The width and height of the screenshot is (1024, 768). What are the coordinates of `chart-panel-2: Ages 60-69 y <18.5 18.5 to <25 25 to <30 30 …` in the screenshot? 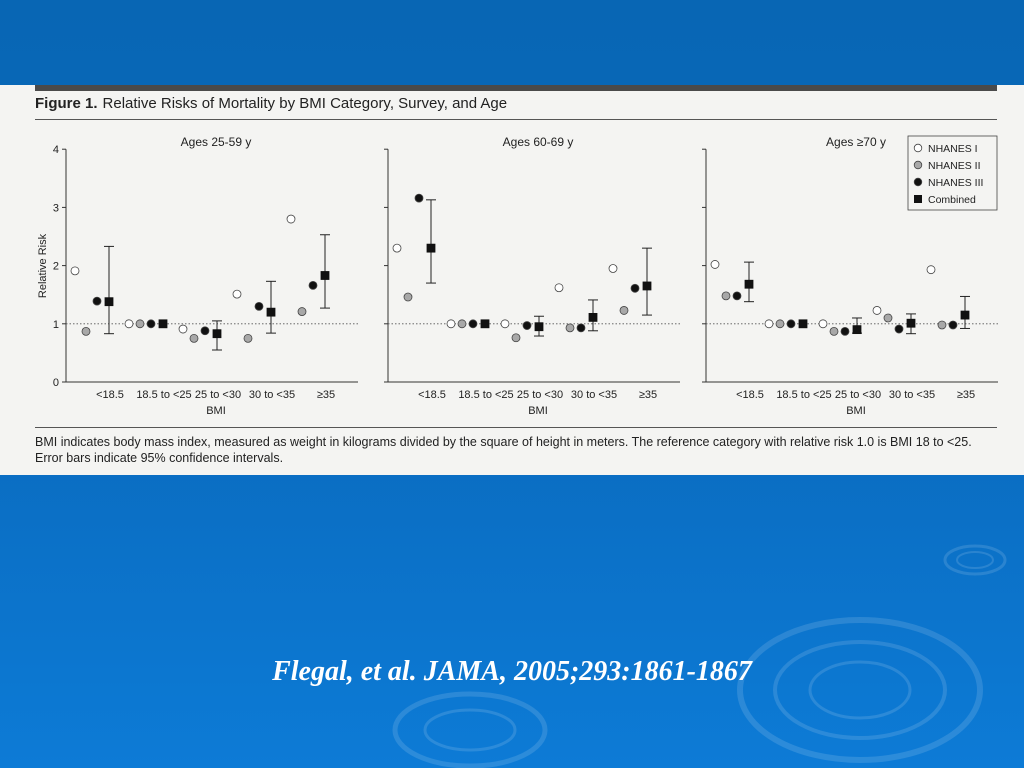 It's located at (532, 276).